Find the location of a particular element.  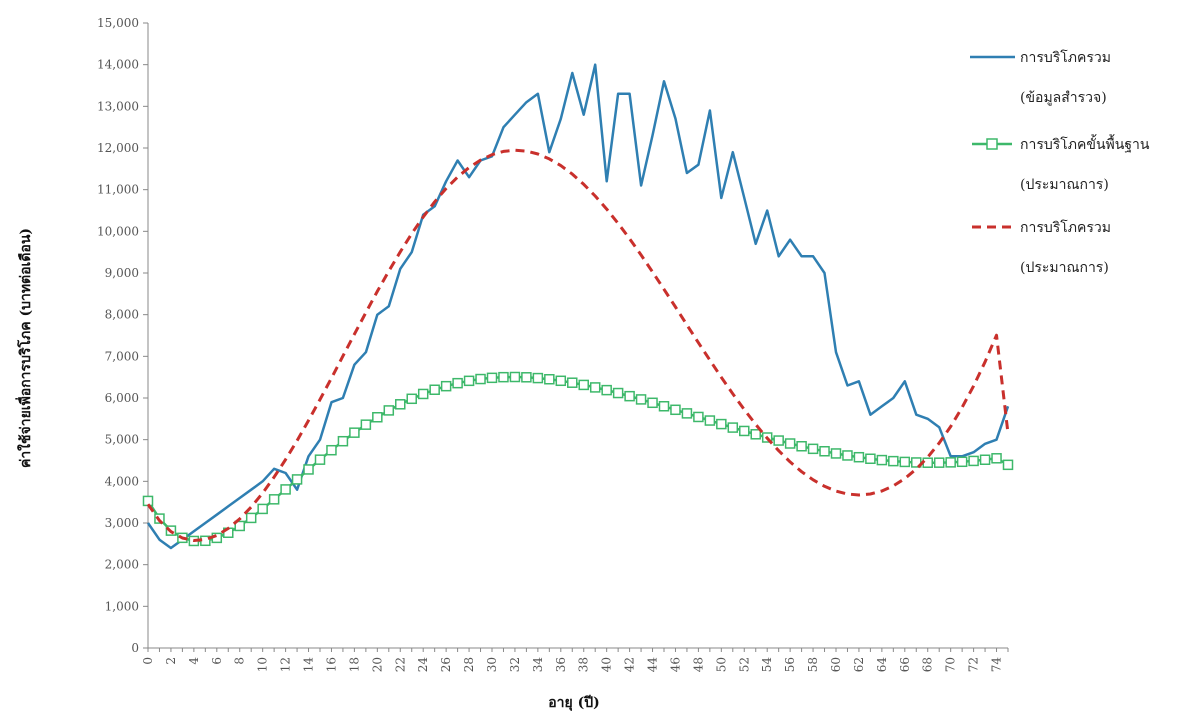

x-tick-label: 4 is located at coordinates (194, 661).